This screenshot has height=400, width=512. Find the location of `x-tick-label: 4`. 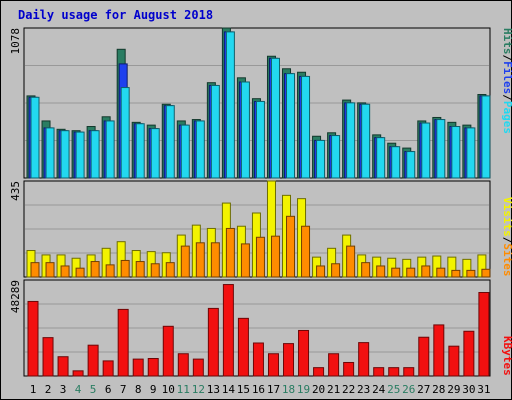

x-tick-label: 4 is located at coordinates (78, 389).